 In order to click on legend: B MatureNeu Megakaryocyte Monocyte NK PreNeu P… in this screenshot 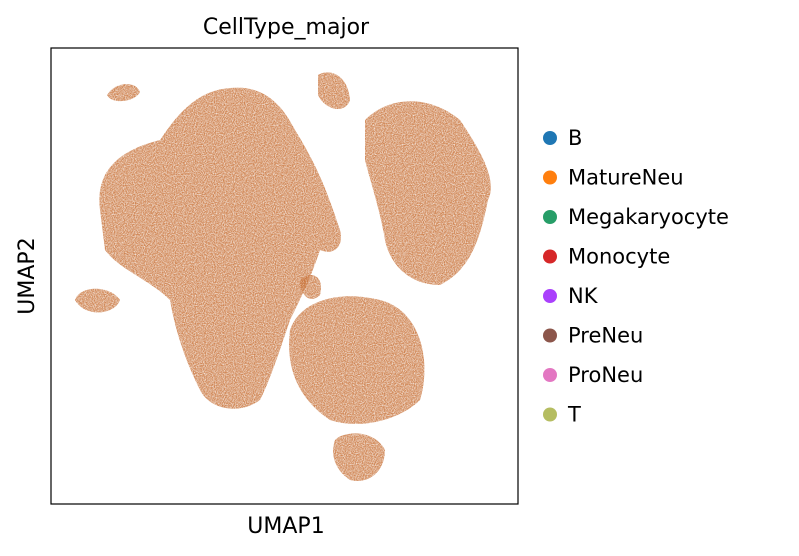, I will do `click(636, 276)`.